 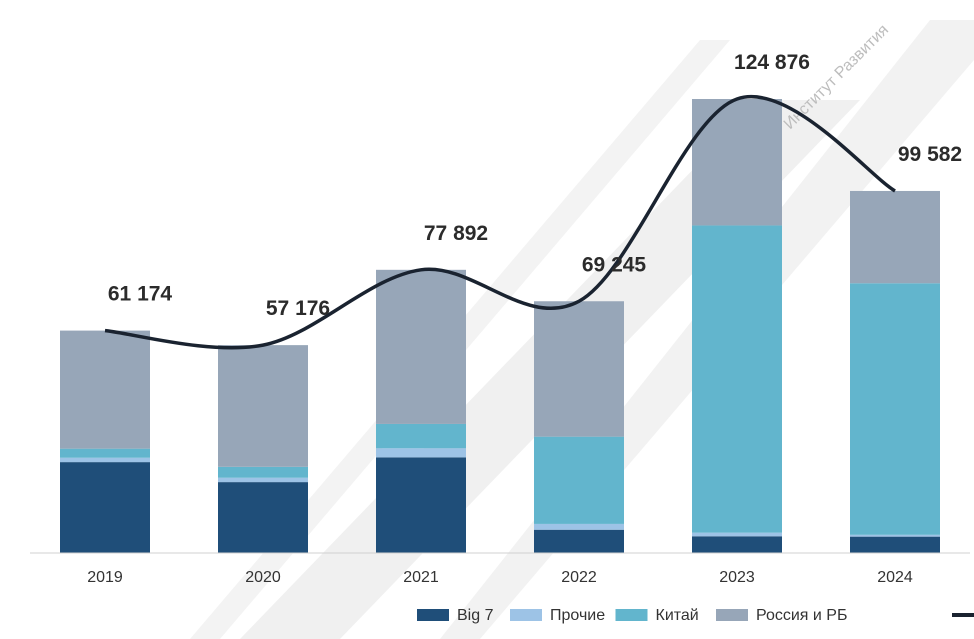 What do you see at coordinates (895, 577) in the screenshot?
I see `x-tick-2024: 2024` at bounding box center [895, 577].